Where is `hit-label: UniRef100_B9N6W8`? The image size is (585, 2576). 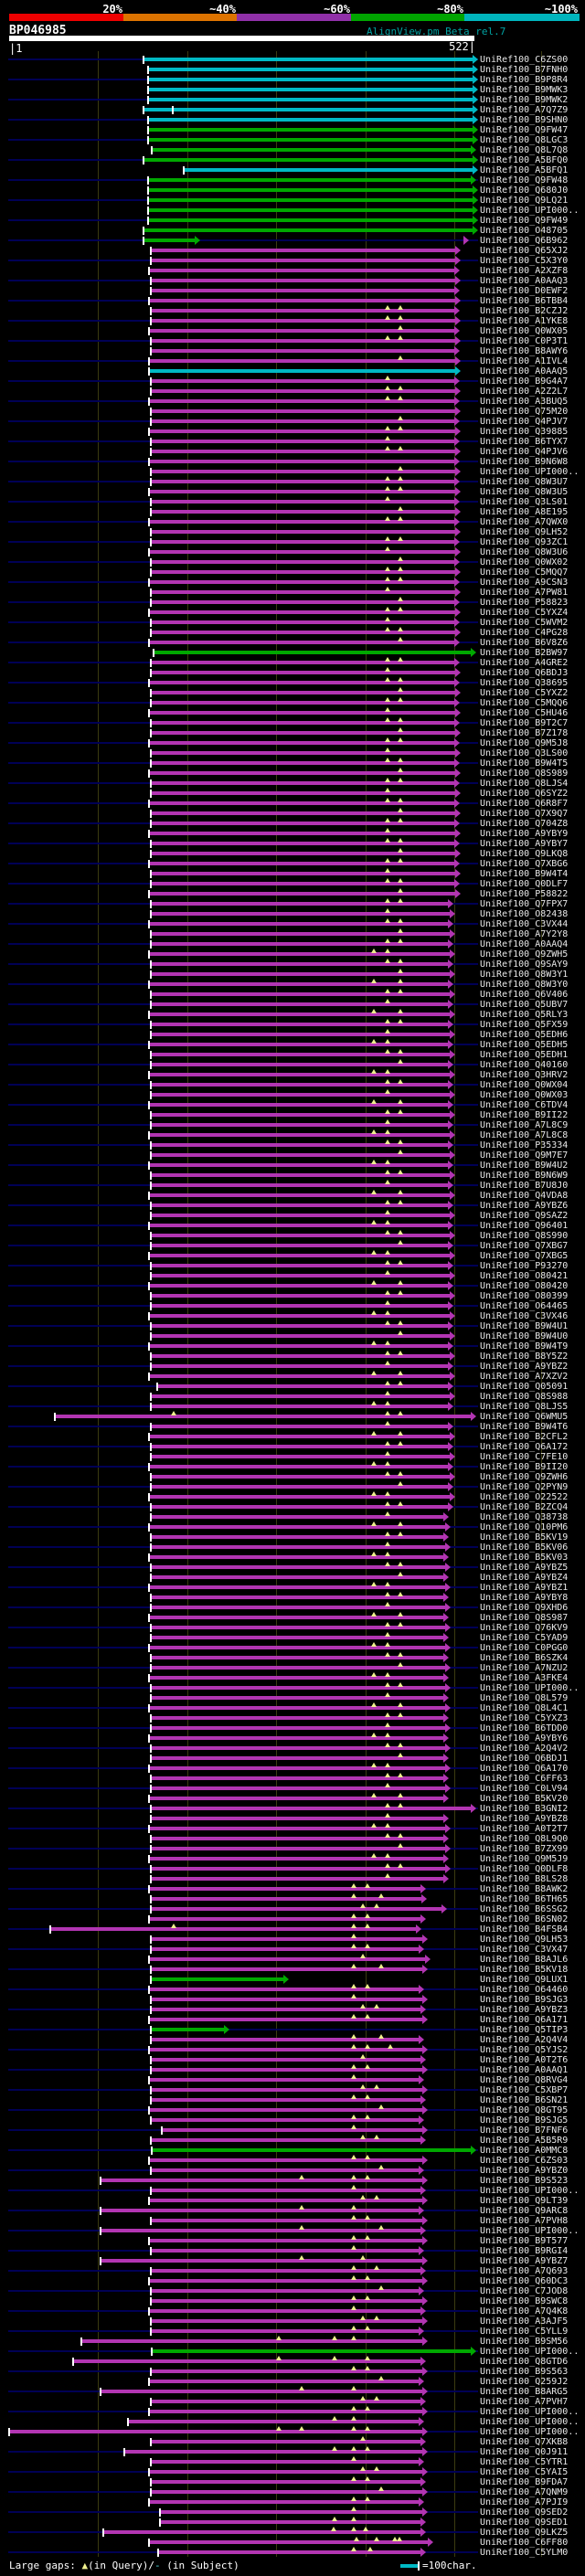
hit-label: UniRef100_B9N6W8 is located at coordinates (524, 461).